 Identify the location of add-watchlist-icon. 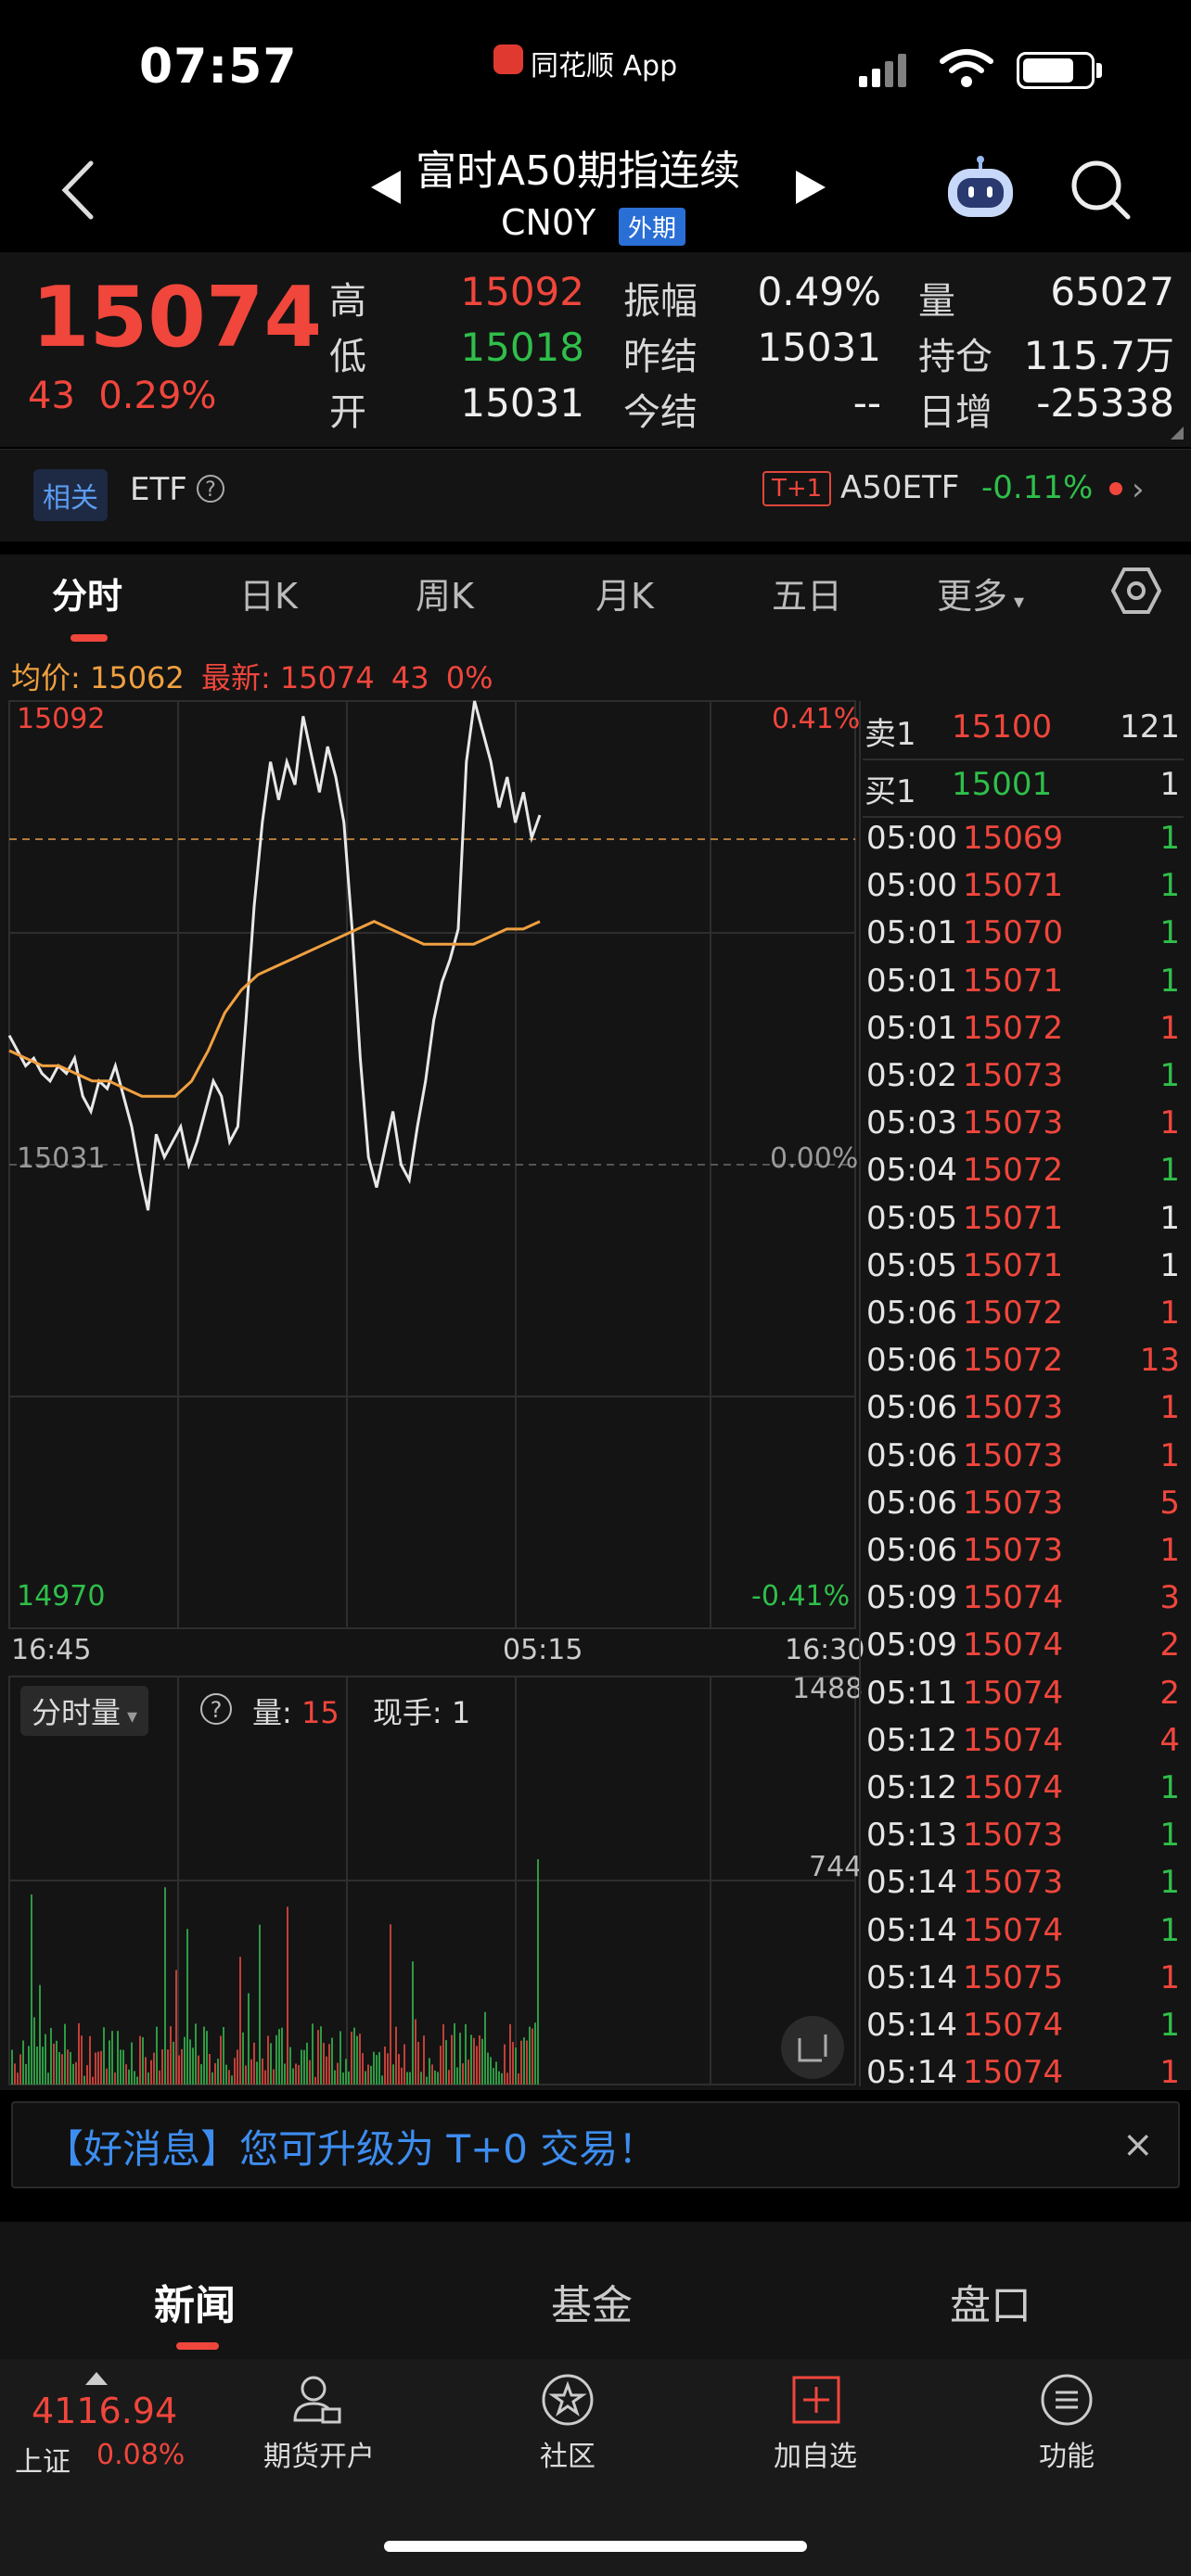
(816, 2400).